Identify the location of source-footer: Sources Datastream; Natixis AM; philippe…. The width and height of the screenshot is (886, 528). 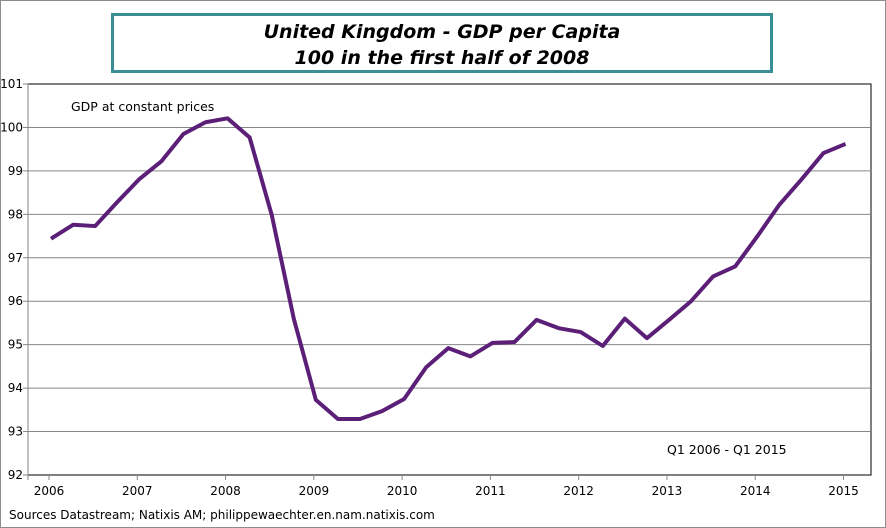
(222, 515).